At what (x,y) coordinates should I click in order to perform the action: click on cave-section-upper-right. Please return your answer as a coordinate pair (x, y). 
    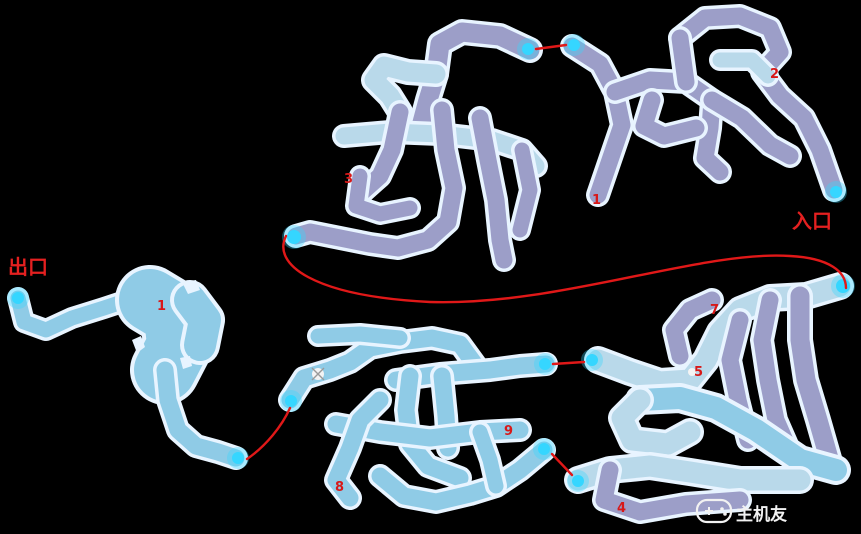
    Looking at the image, I should click on (703, 105).